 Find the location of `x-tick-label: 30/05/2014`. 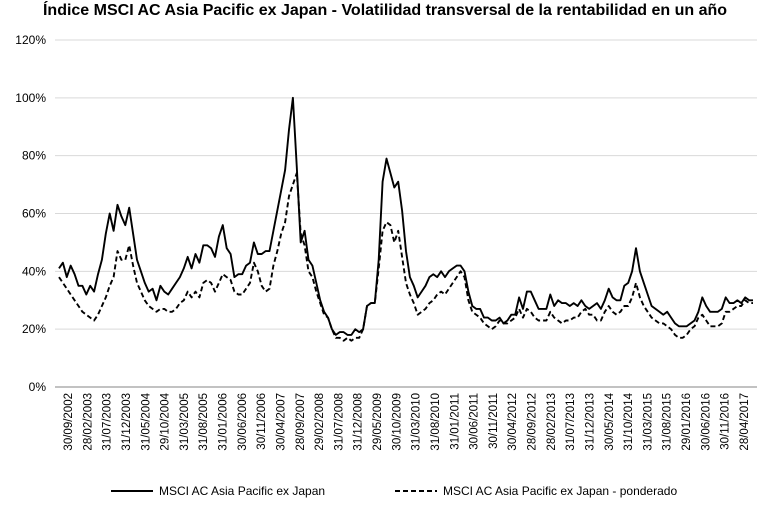

x-tick-label: 30/05/2014 is located at coordinates (610, 421).